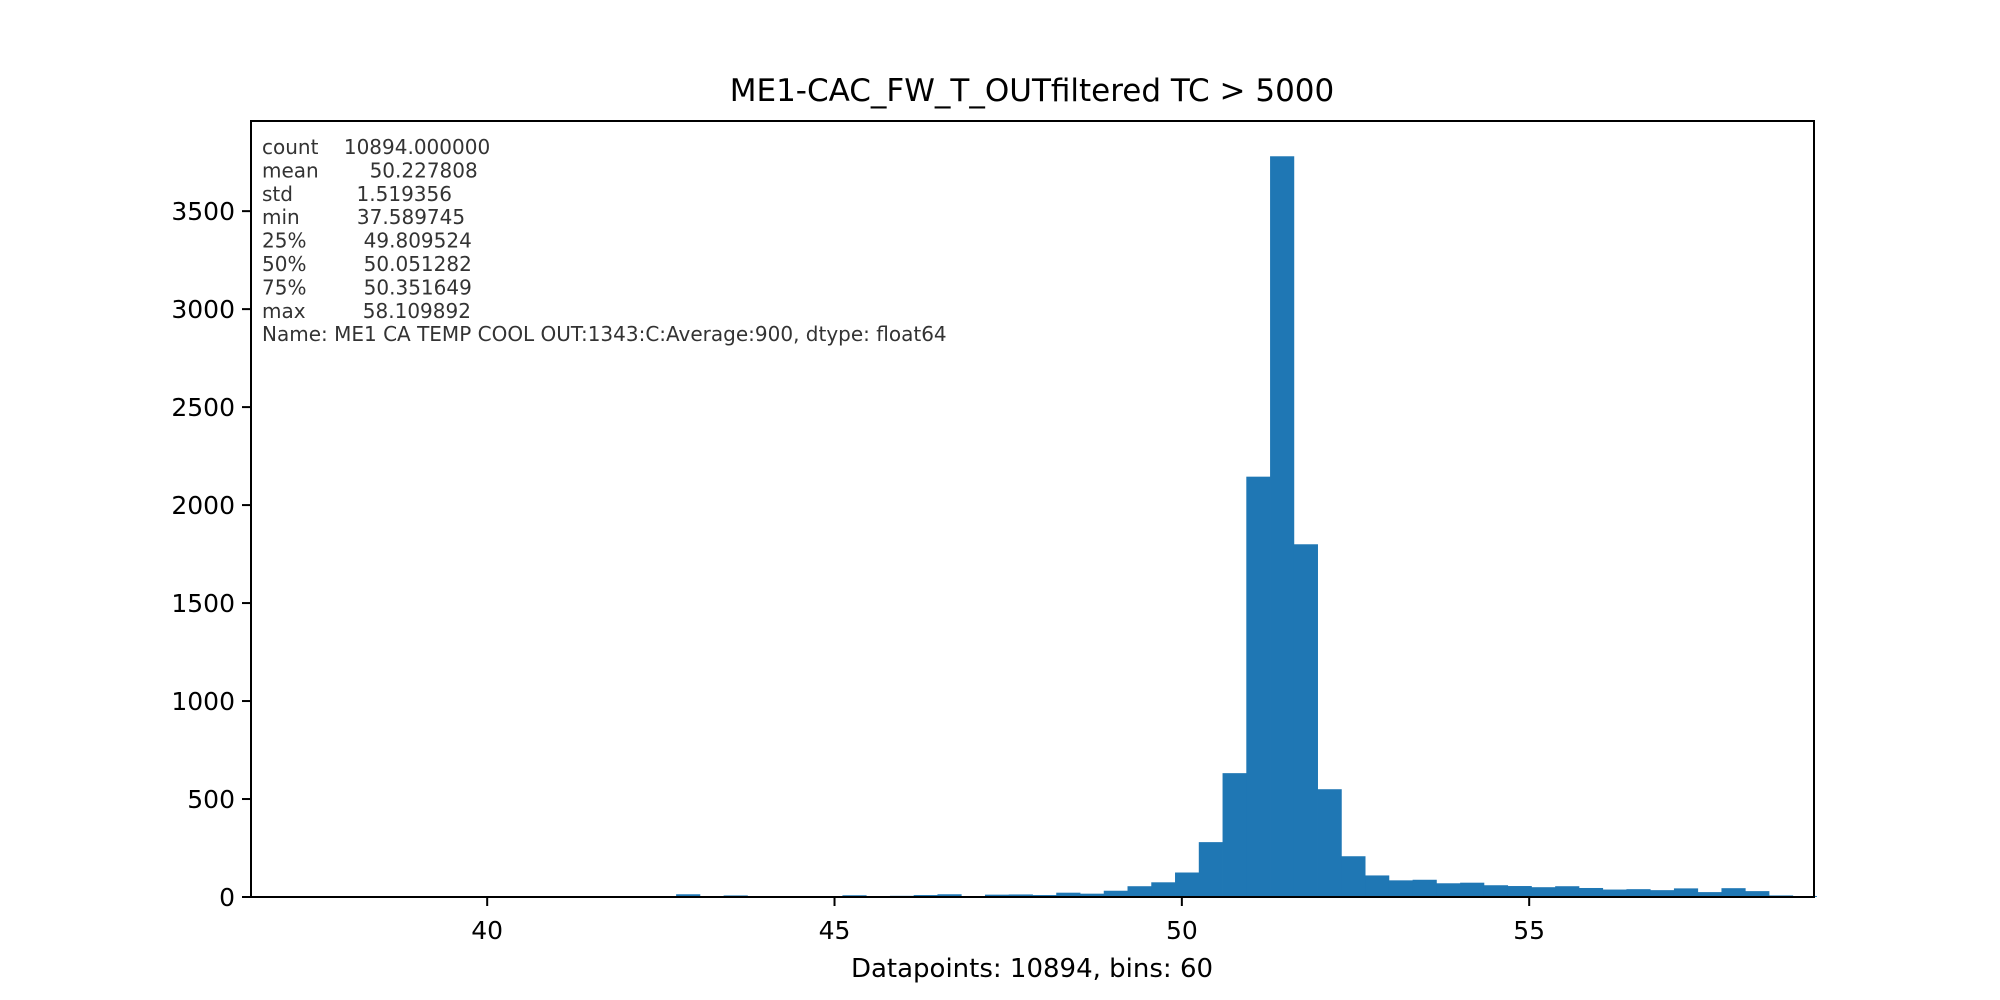 Image resolution: width=2000 pixels, height=1000 pixels. Describe the element at coordinates (1032, 969) in the screenshot. I see `x-axis-label: Datapoints: 10894, bins: 60` at that location.